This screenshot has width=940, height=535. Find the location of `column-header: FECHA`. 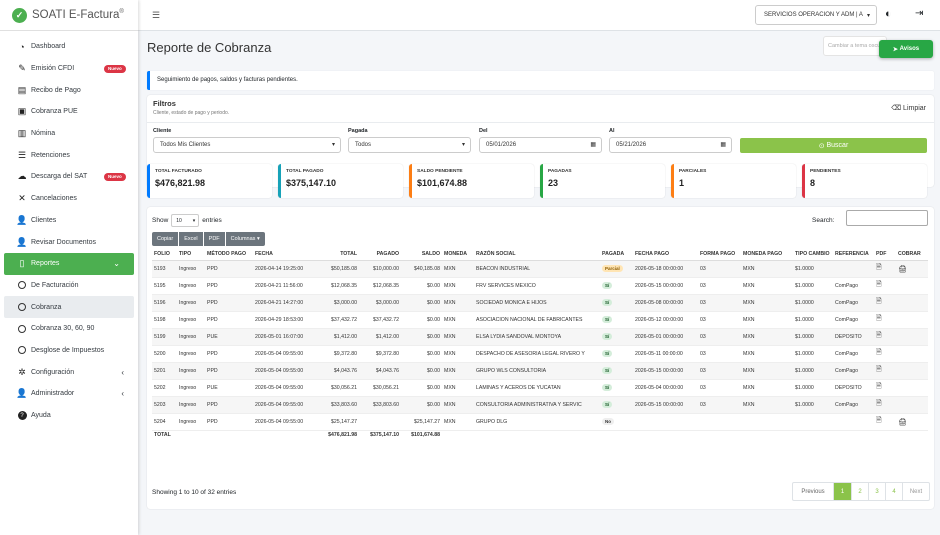

column-header: FECHA is located at coordinates (287, 255).